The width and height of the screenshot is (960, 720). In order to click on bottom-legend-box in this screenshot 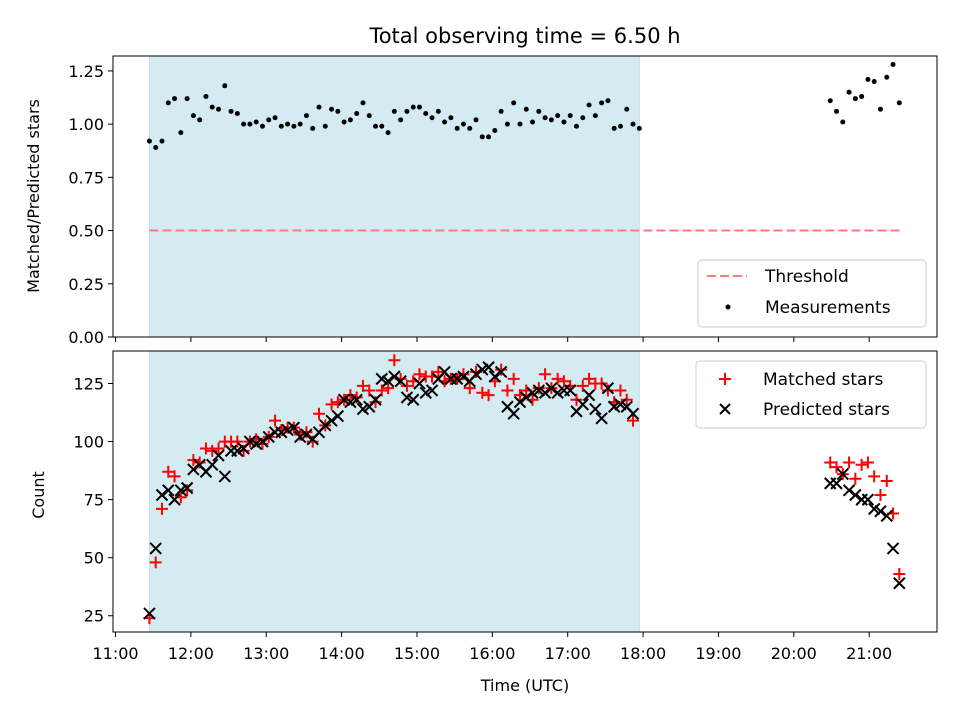, I will do `click(811, 394)`.